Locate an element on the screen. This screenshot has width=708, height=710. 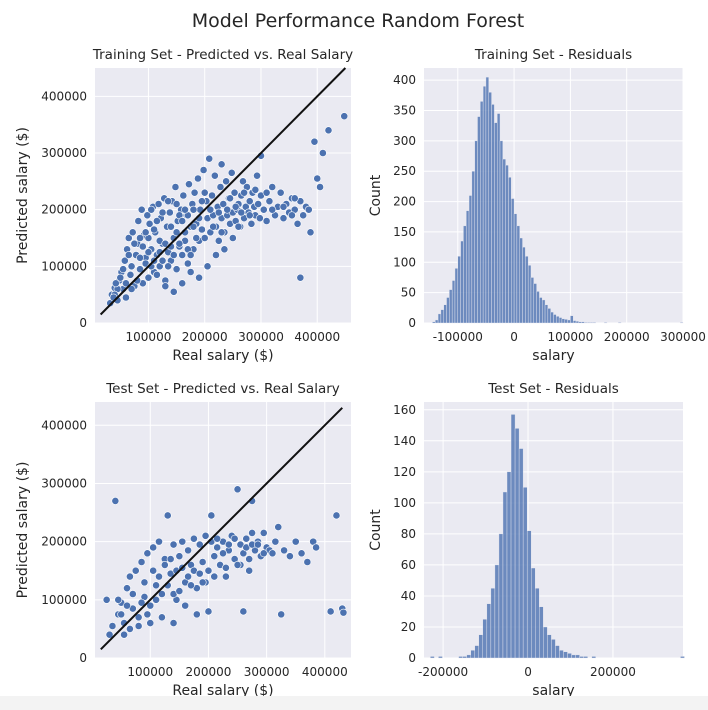
y-tick-label: 50 is located at coordinates (408, 293).